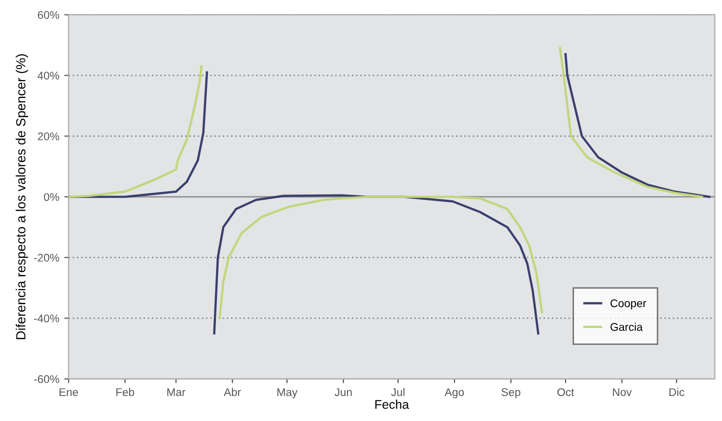  What do you see at coordinates (47, 318) in the screenshot?
I see `y-tick-label: -40%` at bounding box center [47, 318].